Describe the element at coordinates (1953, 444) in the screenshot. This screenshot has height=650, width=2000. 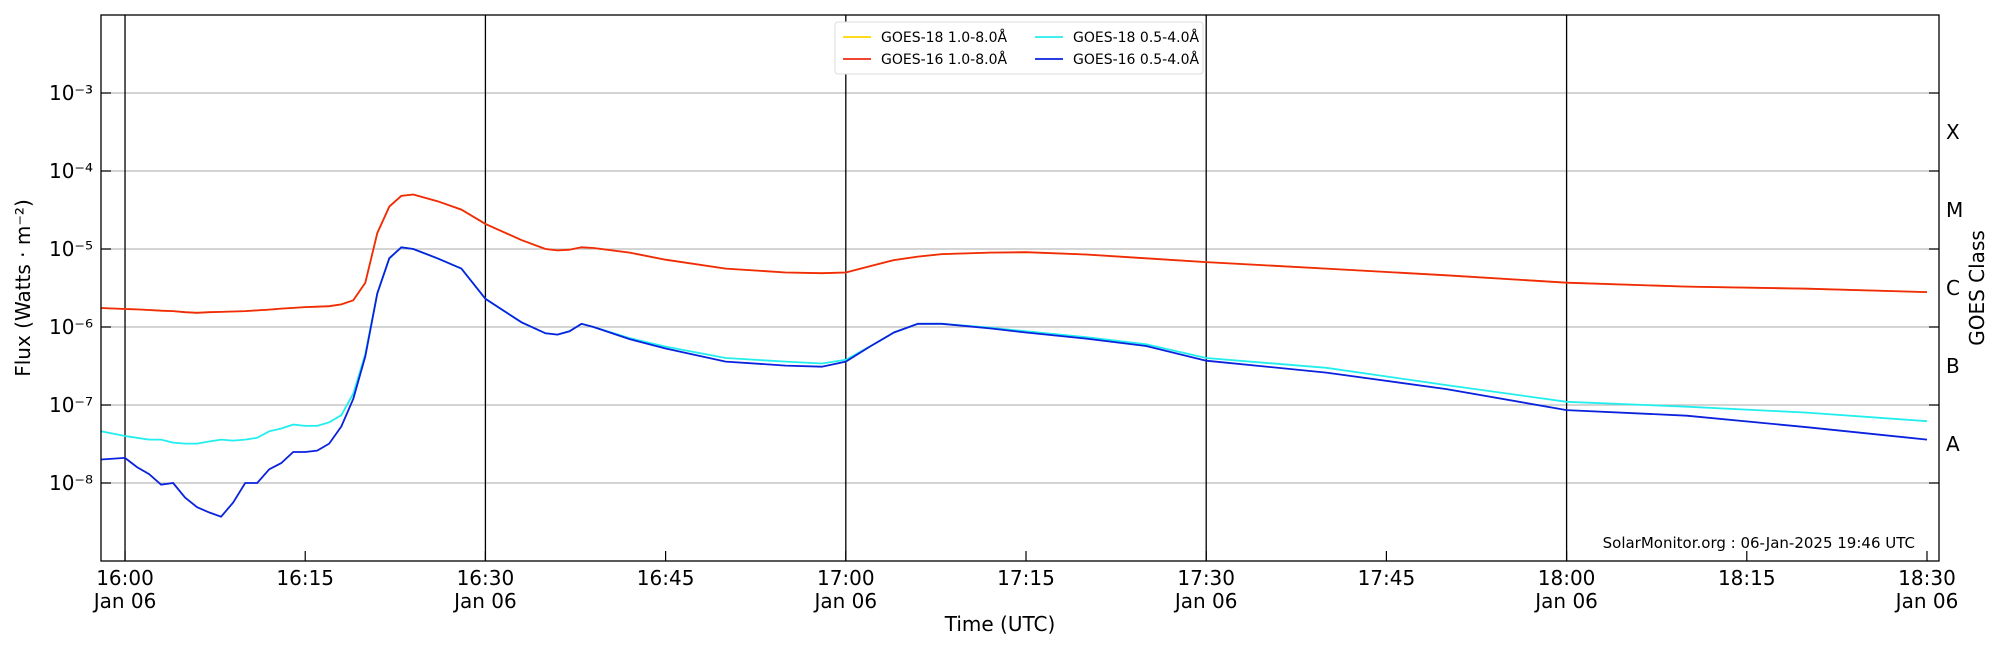
I see `y2-tick-label: A` at that location.